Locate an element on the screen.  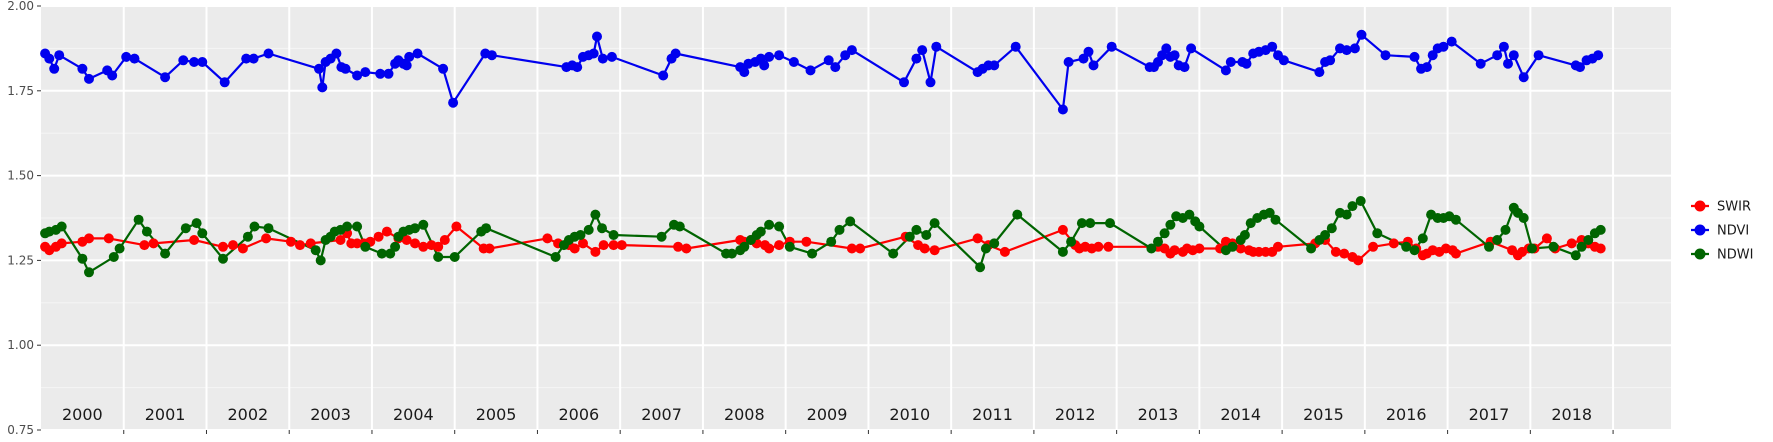
year-label: 2009 is located at coordinates (827, 414).